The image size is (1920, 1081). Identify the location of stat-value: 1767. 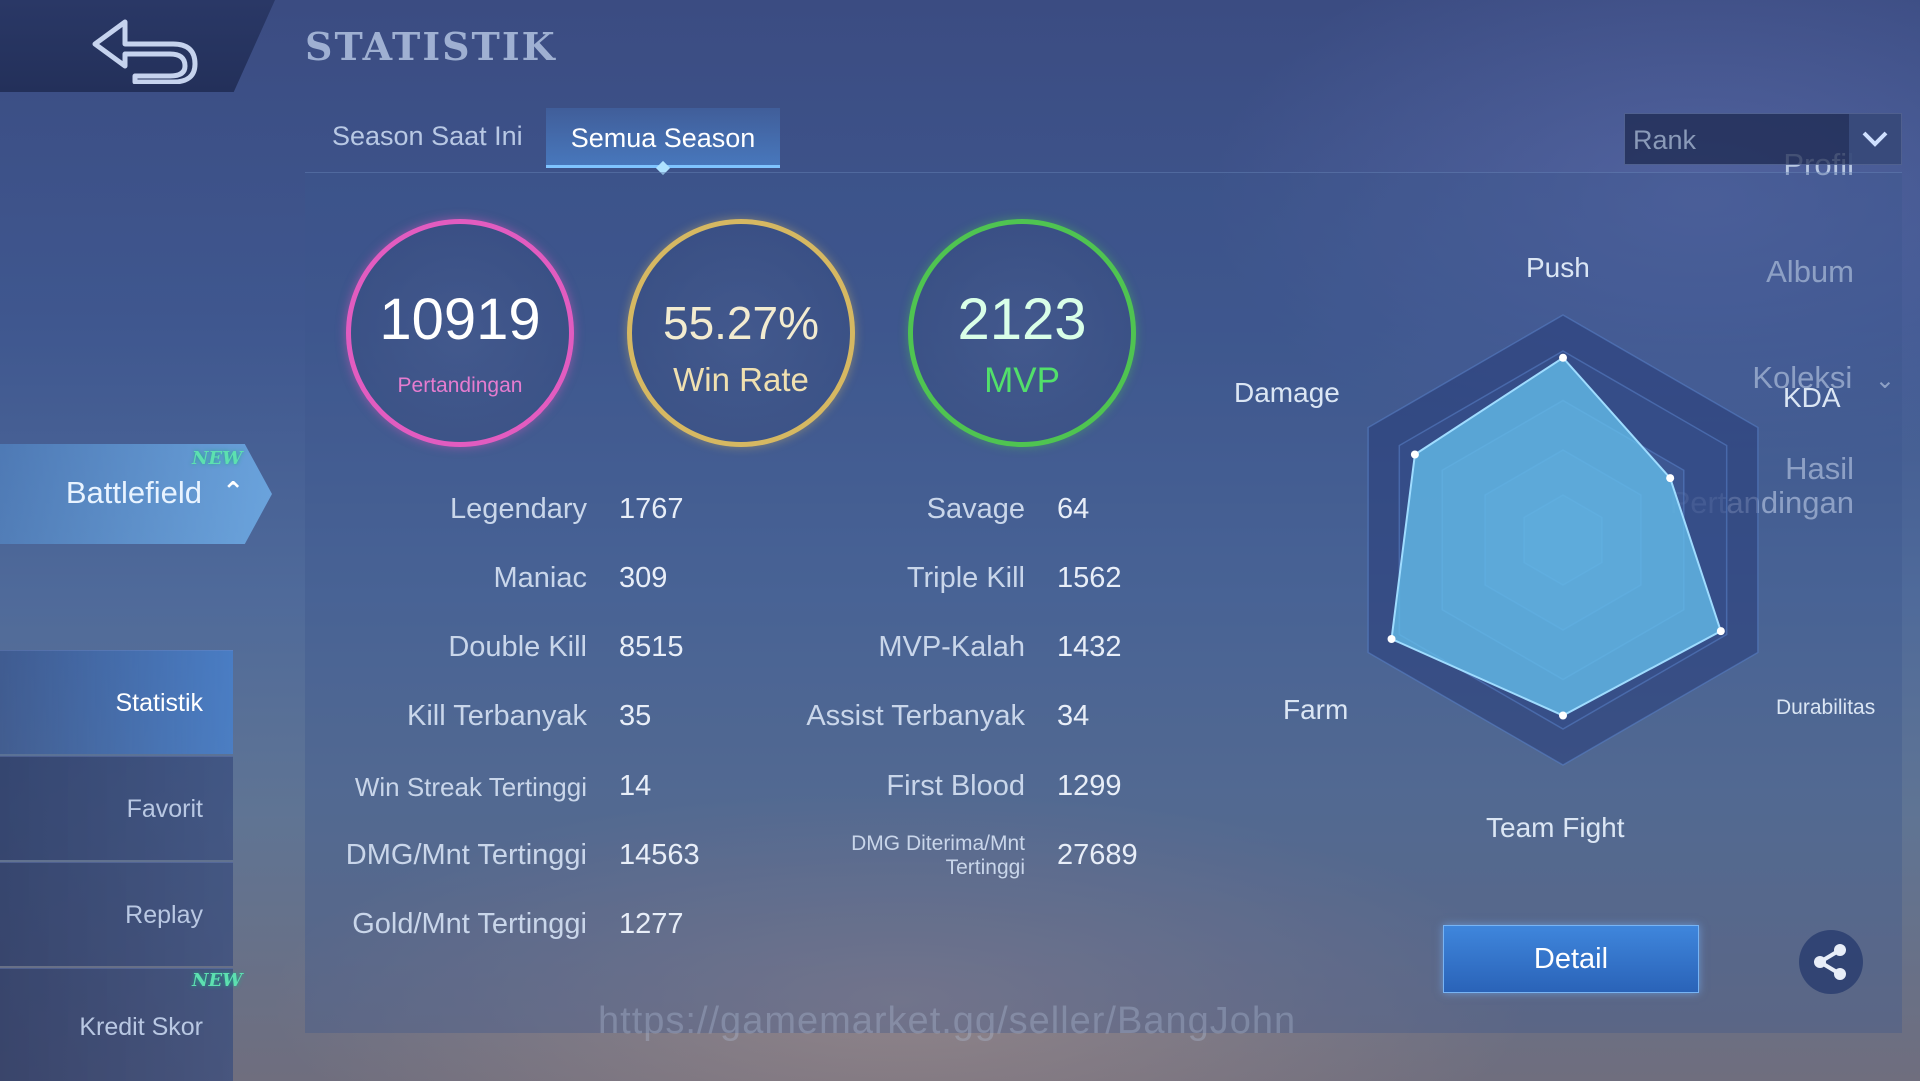
(651, 509).